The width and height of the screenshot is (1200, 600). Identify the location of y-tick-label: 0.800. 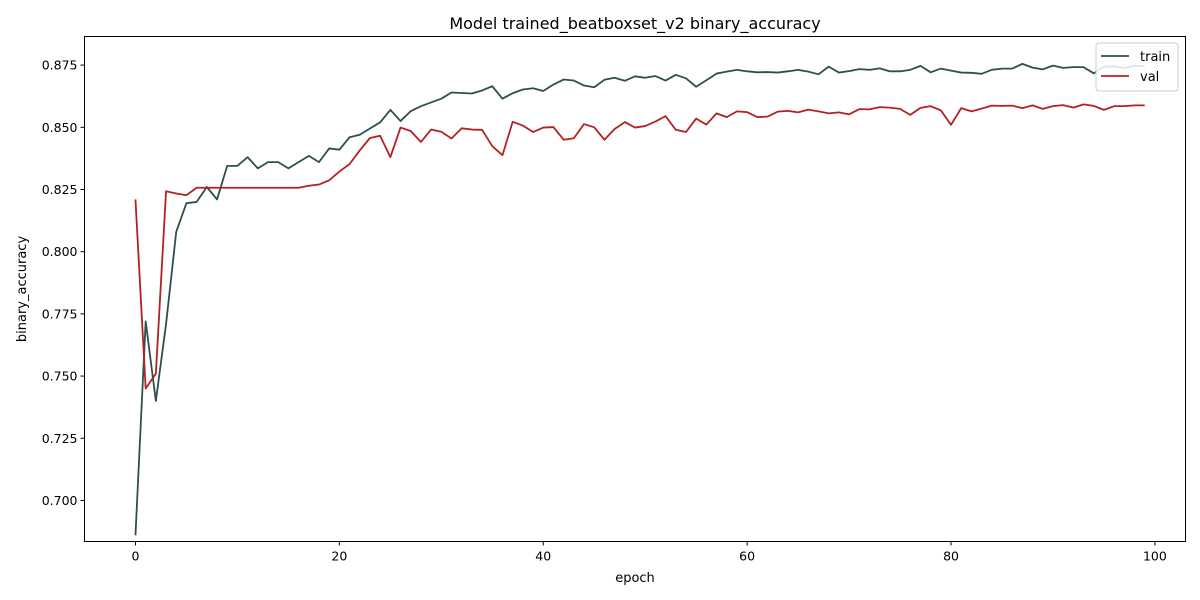
(60, 251).